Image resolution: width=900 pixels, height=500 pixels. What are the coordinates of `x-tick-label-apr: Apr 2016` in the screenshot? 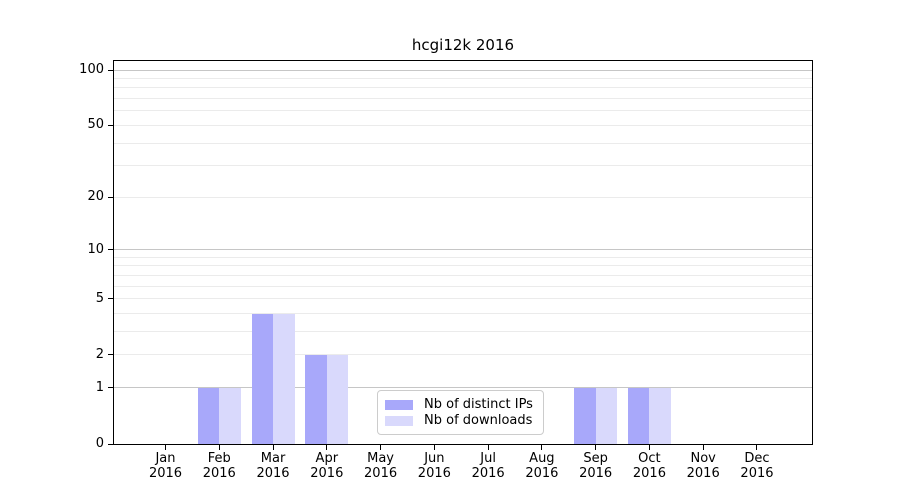 It's located at (327, 466).